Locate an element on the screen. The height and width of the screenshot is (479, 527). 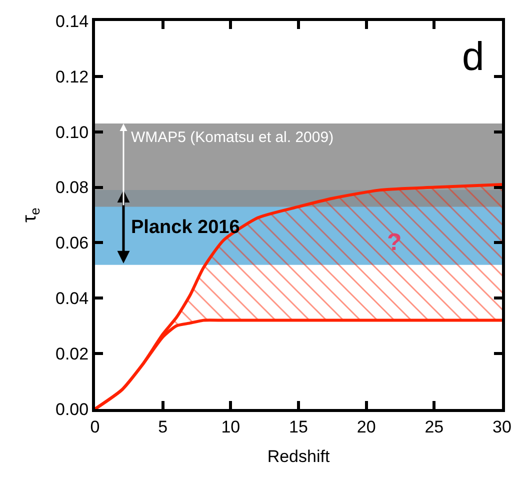
band-label: Planck 2016 is located at coordinates (185, 227).